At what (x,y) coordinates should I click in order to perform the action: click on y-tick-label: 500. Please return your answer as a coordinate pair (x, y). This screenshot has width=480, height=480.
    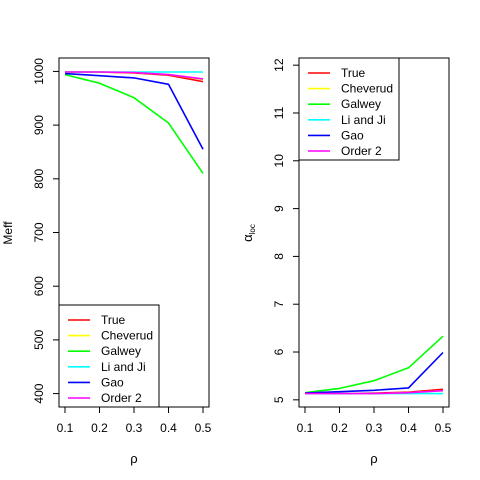
    Looking at the image, I should click on (39, 340).